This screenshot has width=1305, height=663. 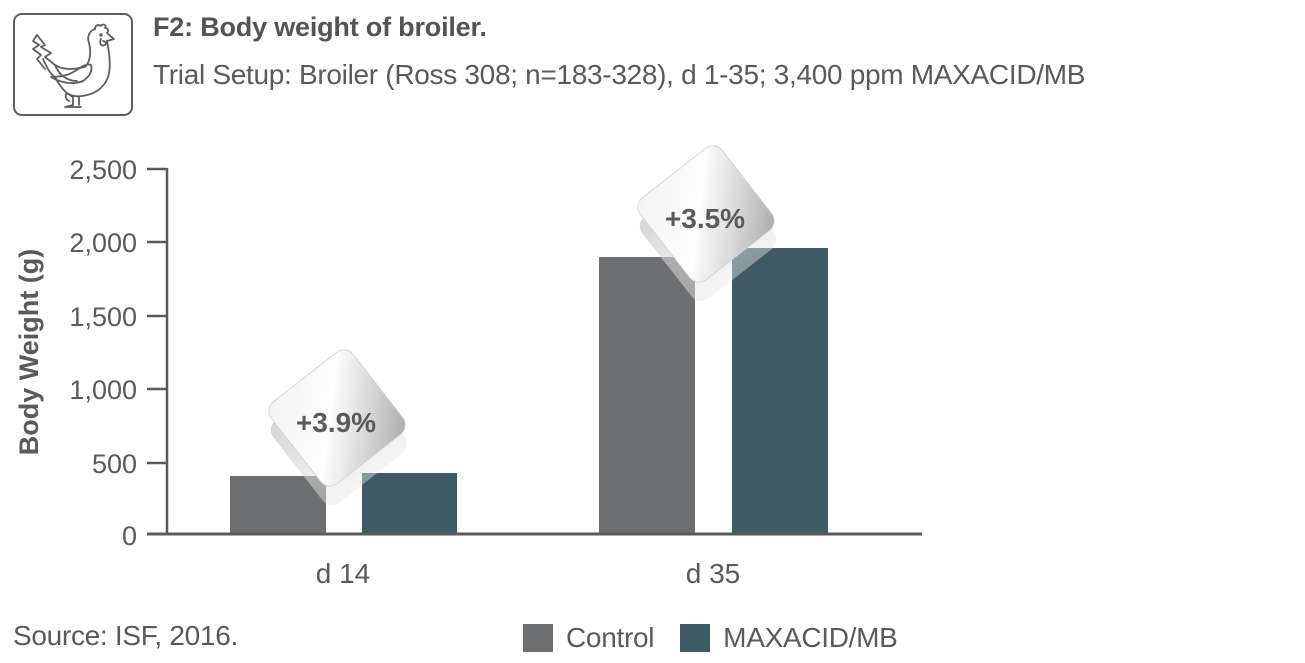 I want to click on bar-maxacid-d35, so click(x=780, y=391).